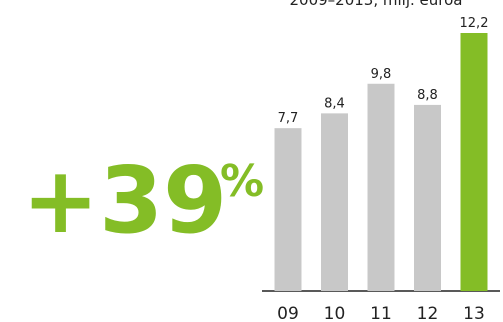 The width and height of the screenshot is (503, 322). Describe the element at coordinates (288, 118) in the screenshot. I see `value-label: 7,7` at that location.